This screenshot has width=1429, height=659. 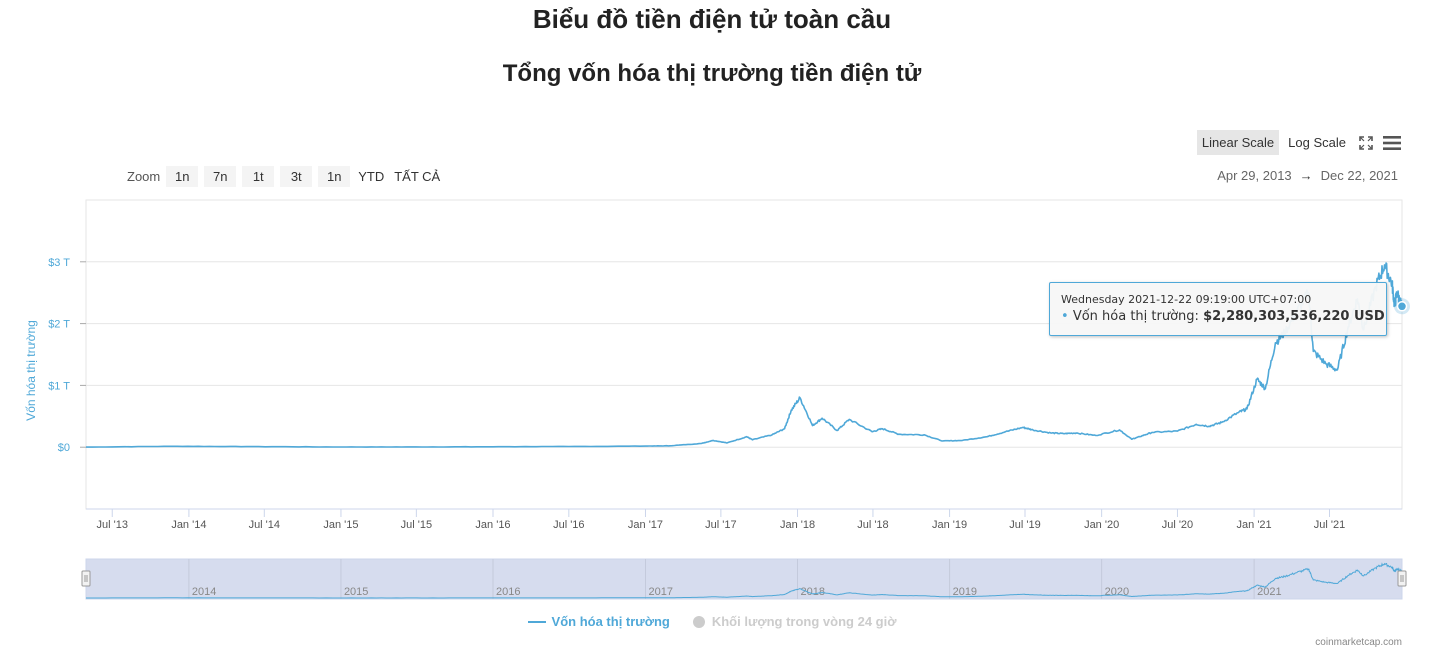 I want to click on chart-title: Tổng vốn hóa thị trường tiền điện tử, so click(x=712, y=73).